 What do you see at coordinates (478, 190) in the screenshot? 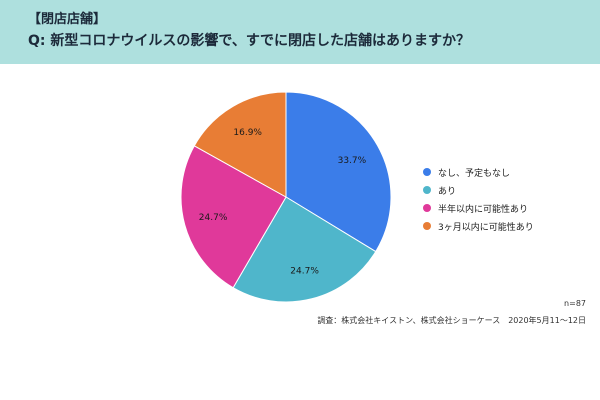
I see `legend-item: あり` at bounding box center [478, 190].